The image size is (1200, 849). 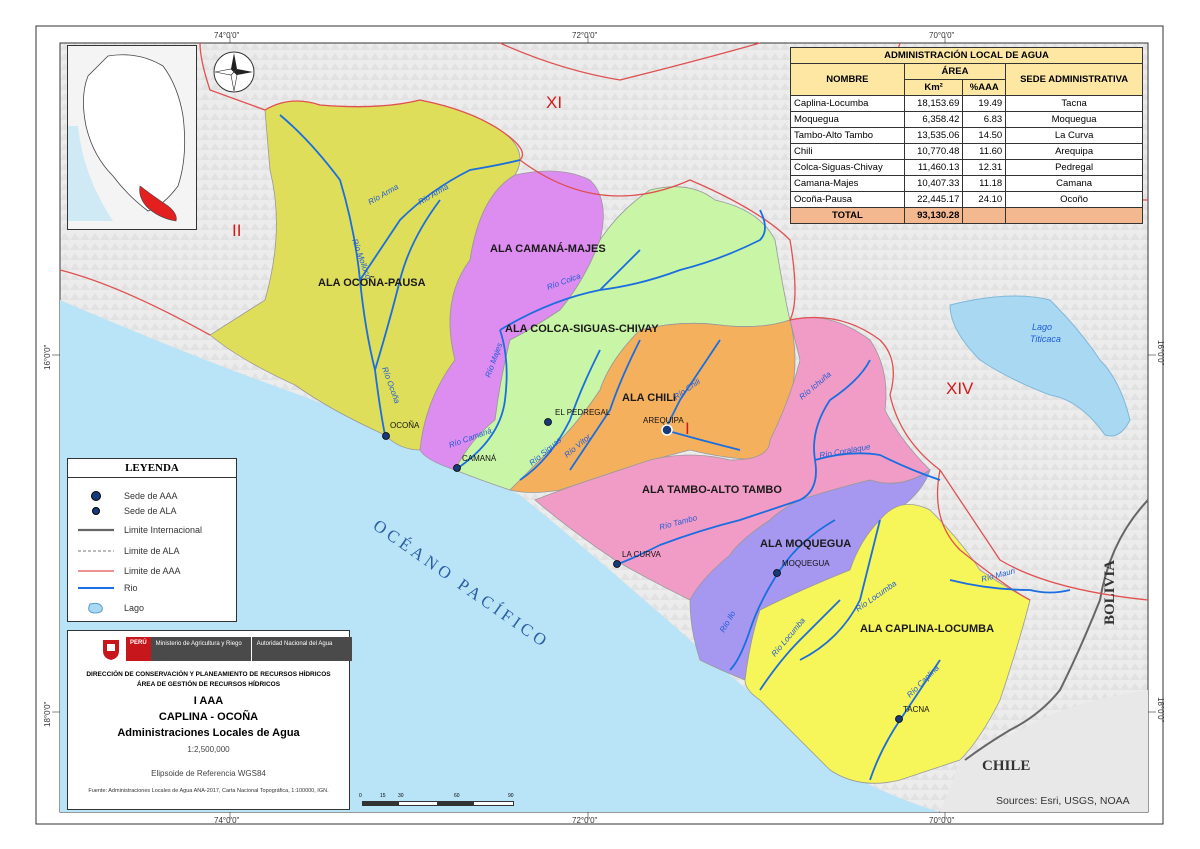 I want to click on river-majes, so click(x=481, y=400).